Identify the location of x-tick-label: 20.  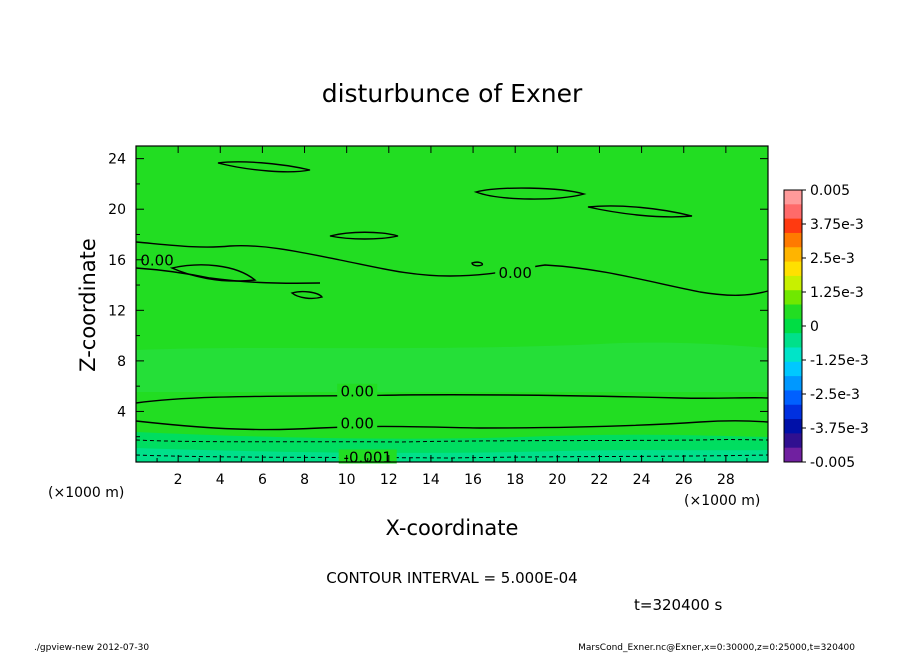
(557, 480).